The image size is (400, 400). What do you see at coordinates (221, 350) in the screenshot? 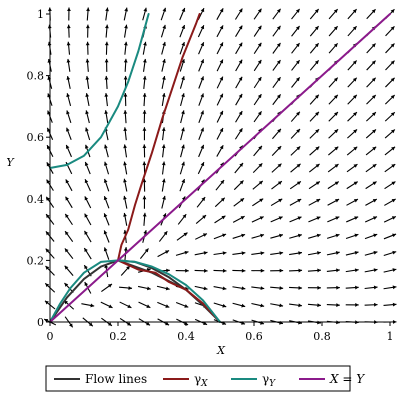
I see `x-axis-label: X` at bounding box center [221, 350].